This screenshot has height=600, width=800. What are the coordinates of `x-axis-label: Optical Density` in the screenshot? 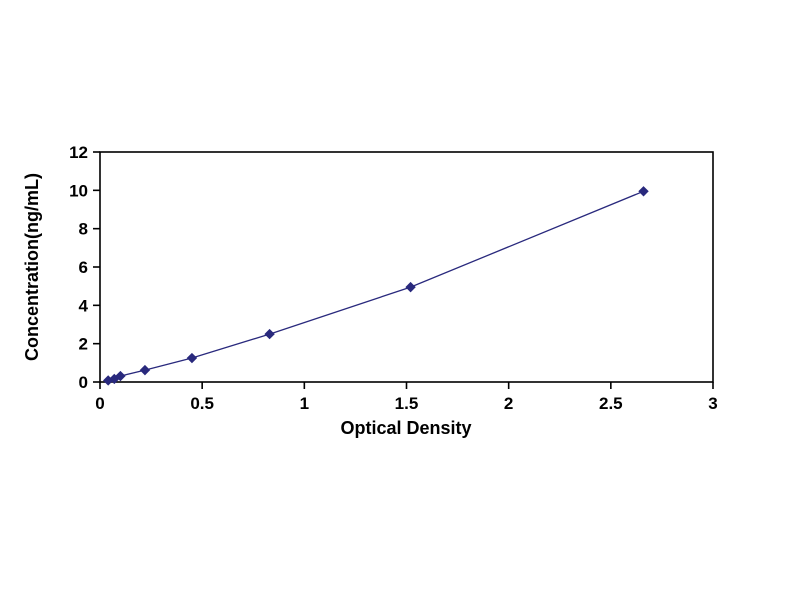 It's located at (405, 428).